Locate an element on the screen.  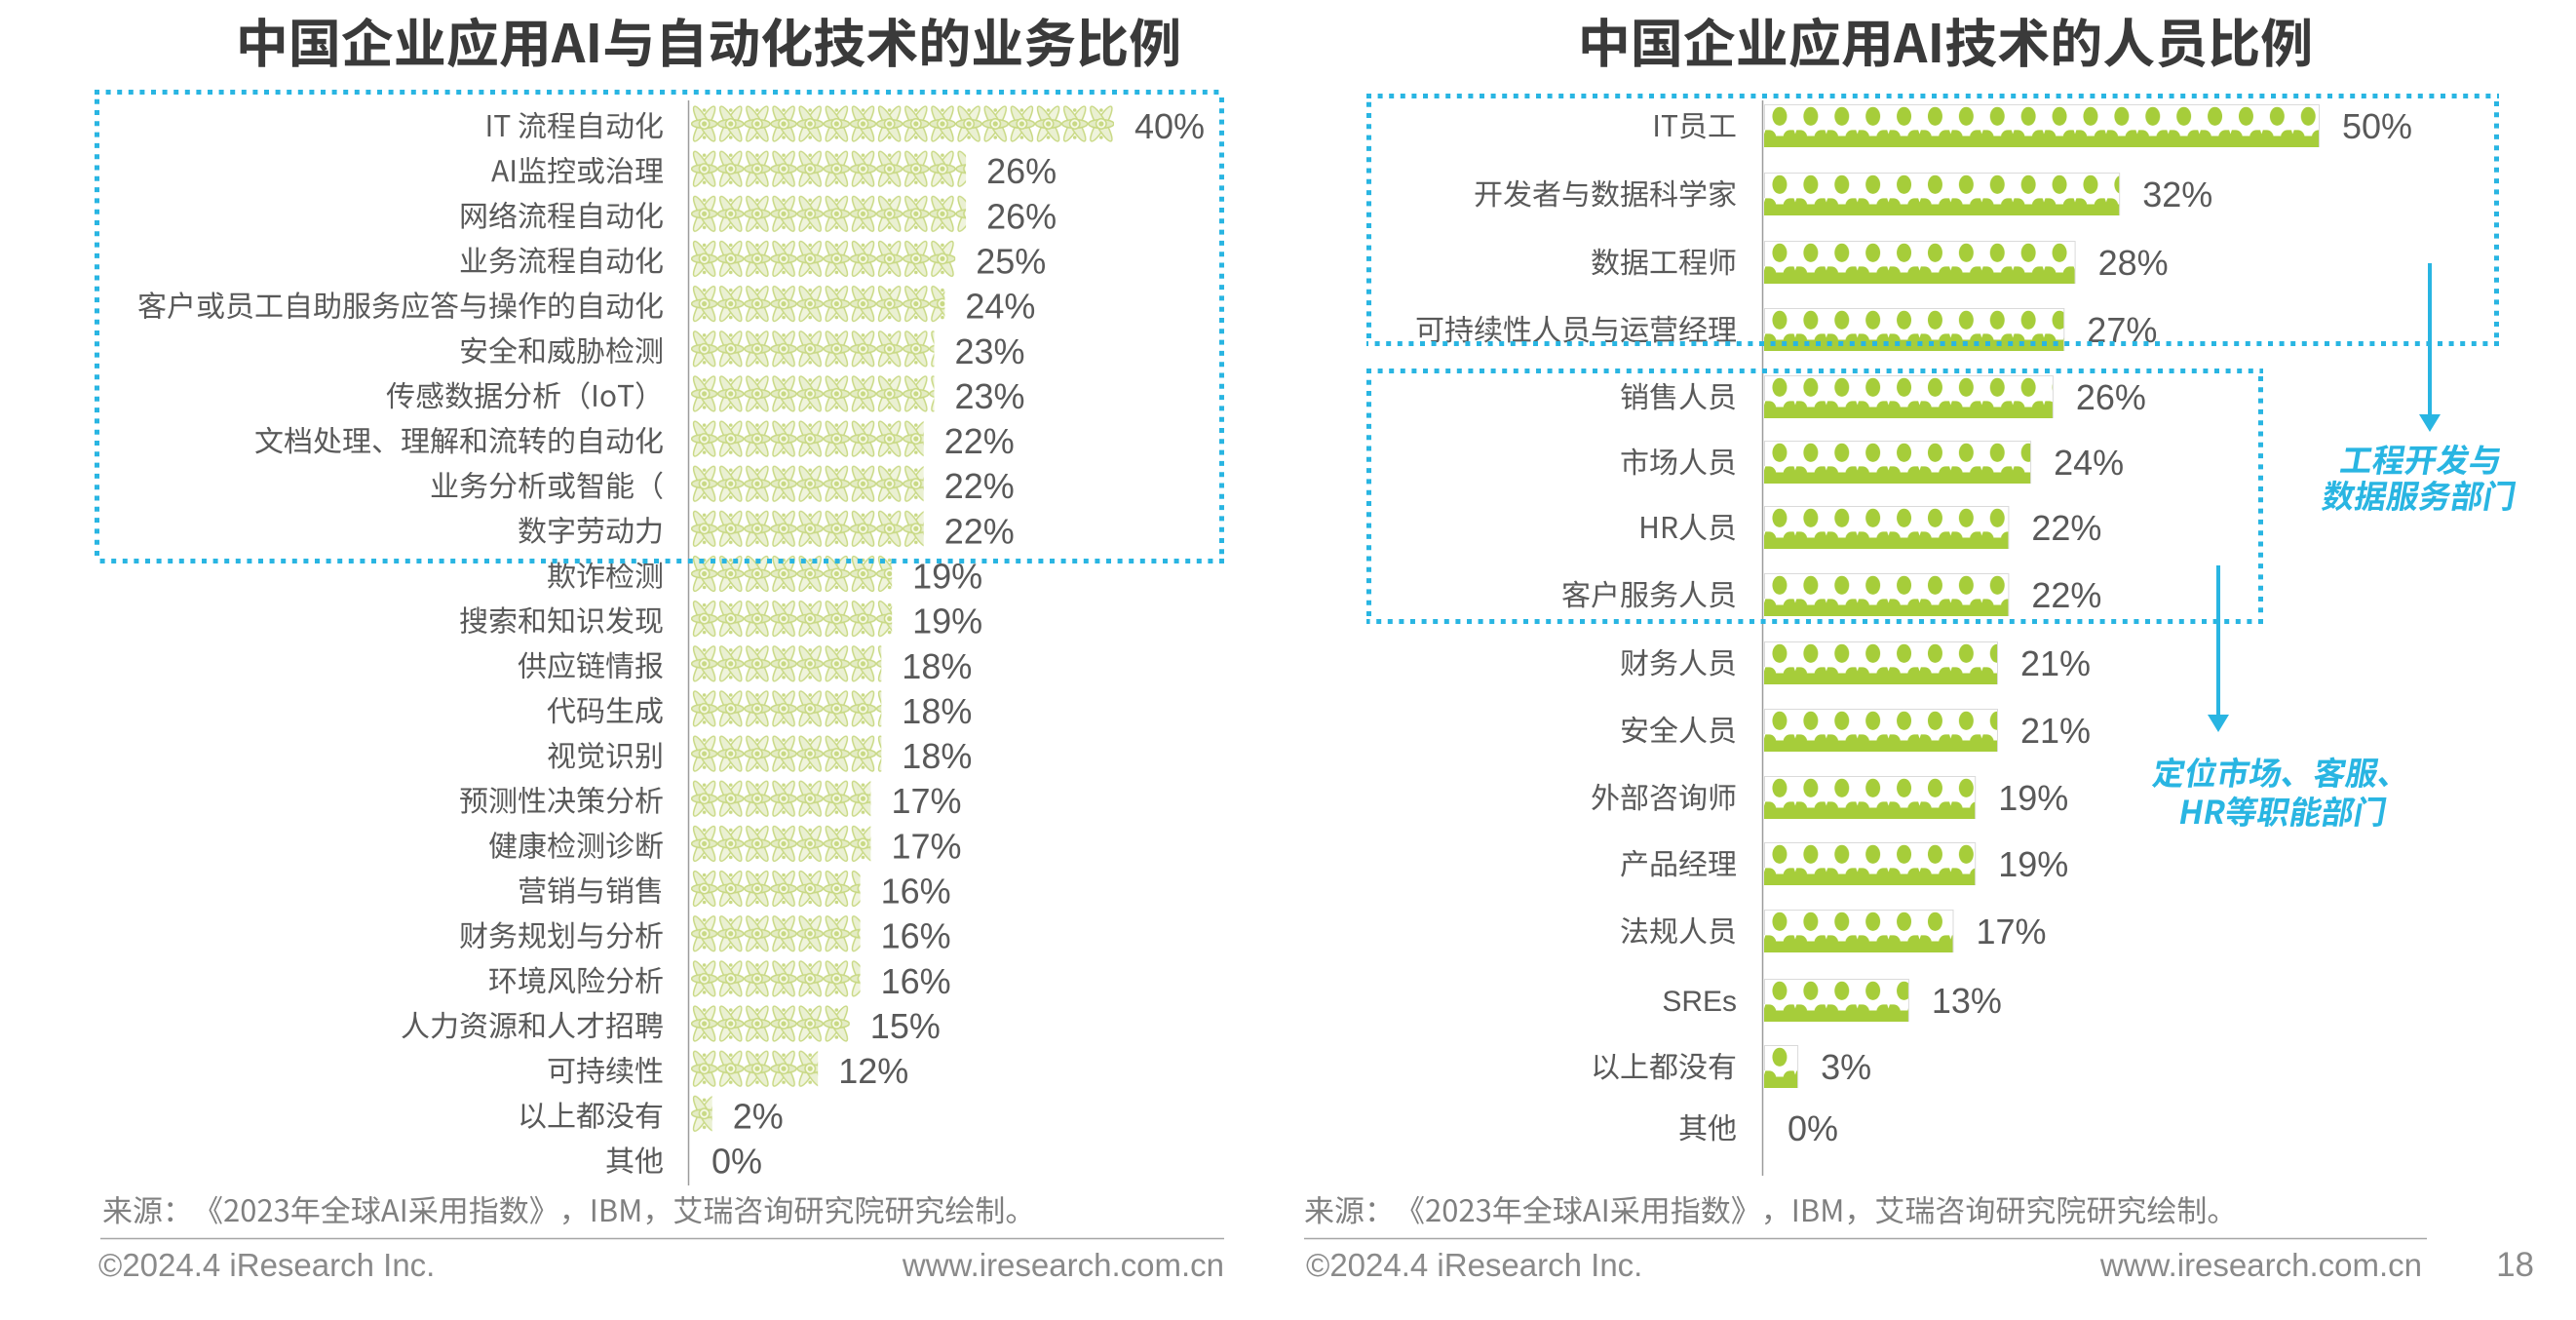
svg-text: 40% is located at coordinates (1169, 126).